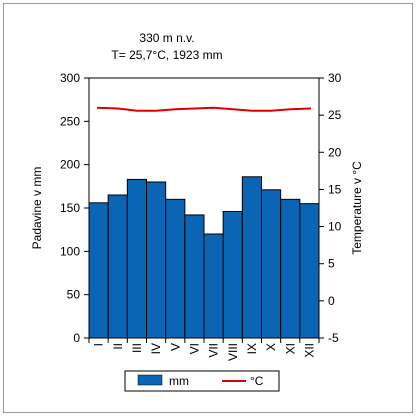 The width and height of the screenshot is (418, 418). Describe the element at coordinates (331, 264) in the screenshot. I see `right-tick-label: 5` at that location.